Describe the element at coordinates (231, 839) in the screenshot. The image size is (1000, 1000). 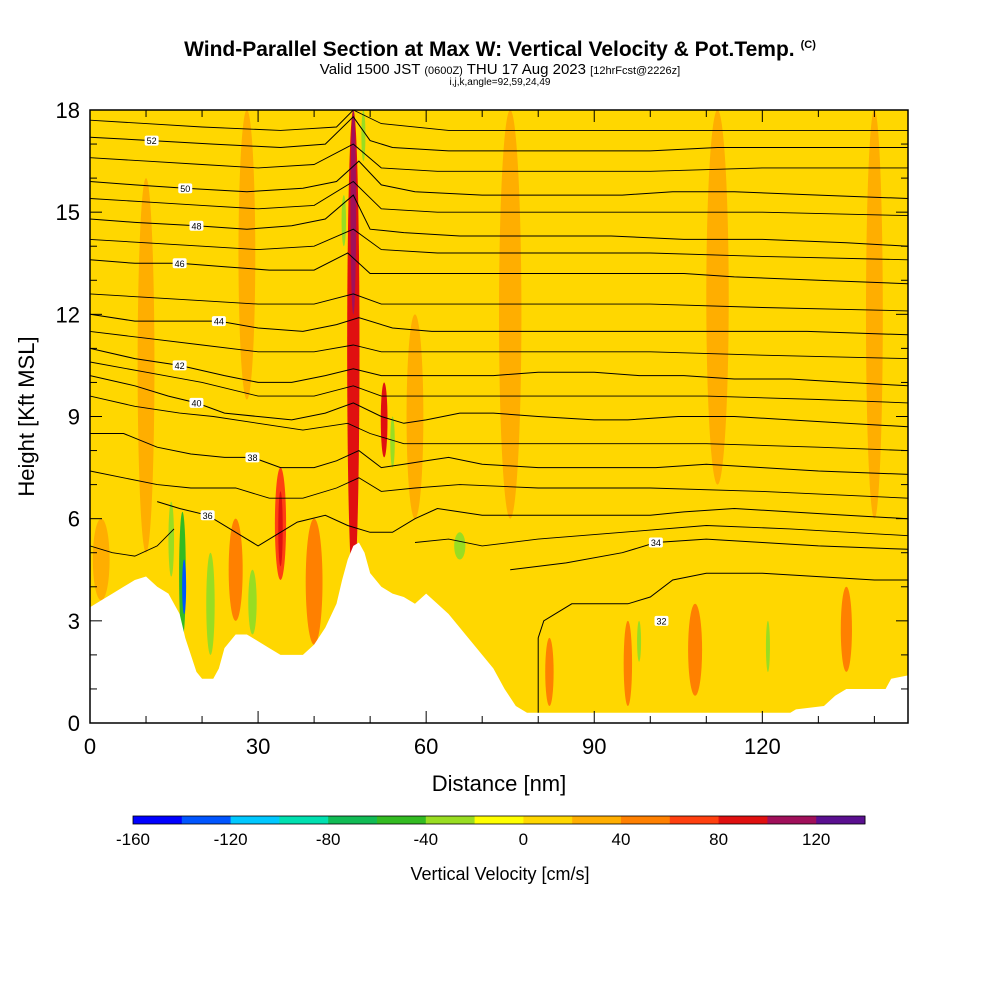
I see `colorbar-tick--120: -120` at that location.